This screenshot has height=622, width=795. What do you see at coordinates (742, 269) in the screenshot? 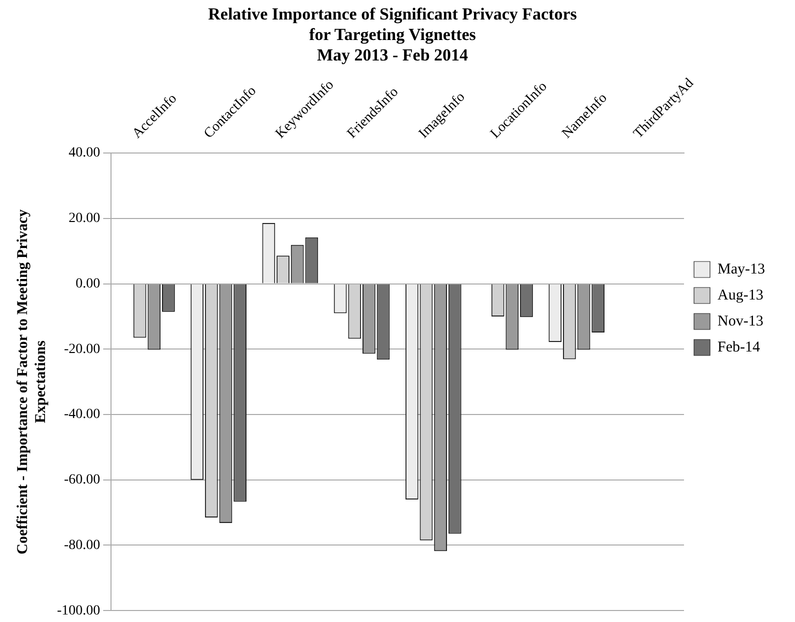
I see `legend-label: May-13` at bounding box center [742, 269].